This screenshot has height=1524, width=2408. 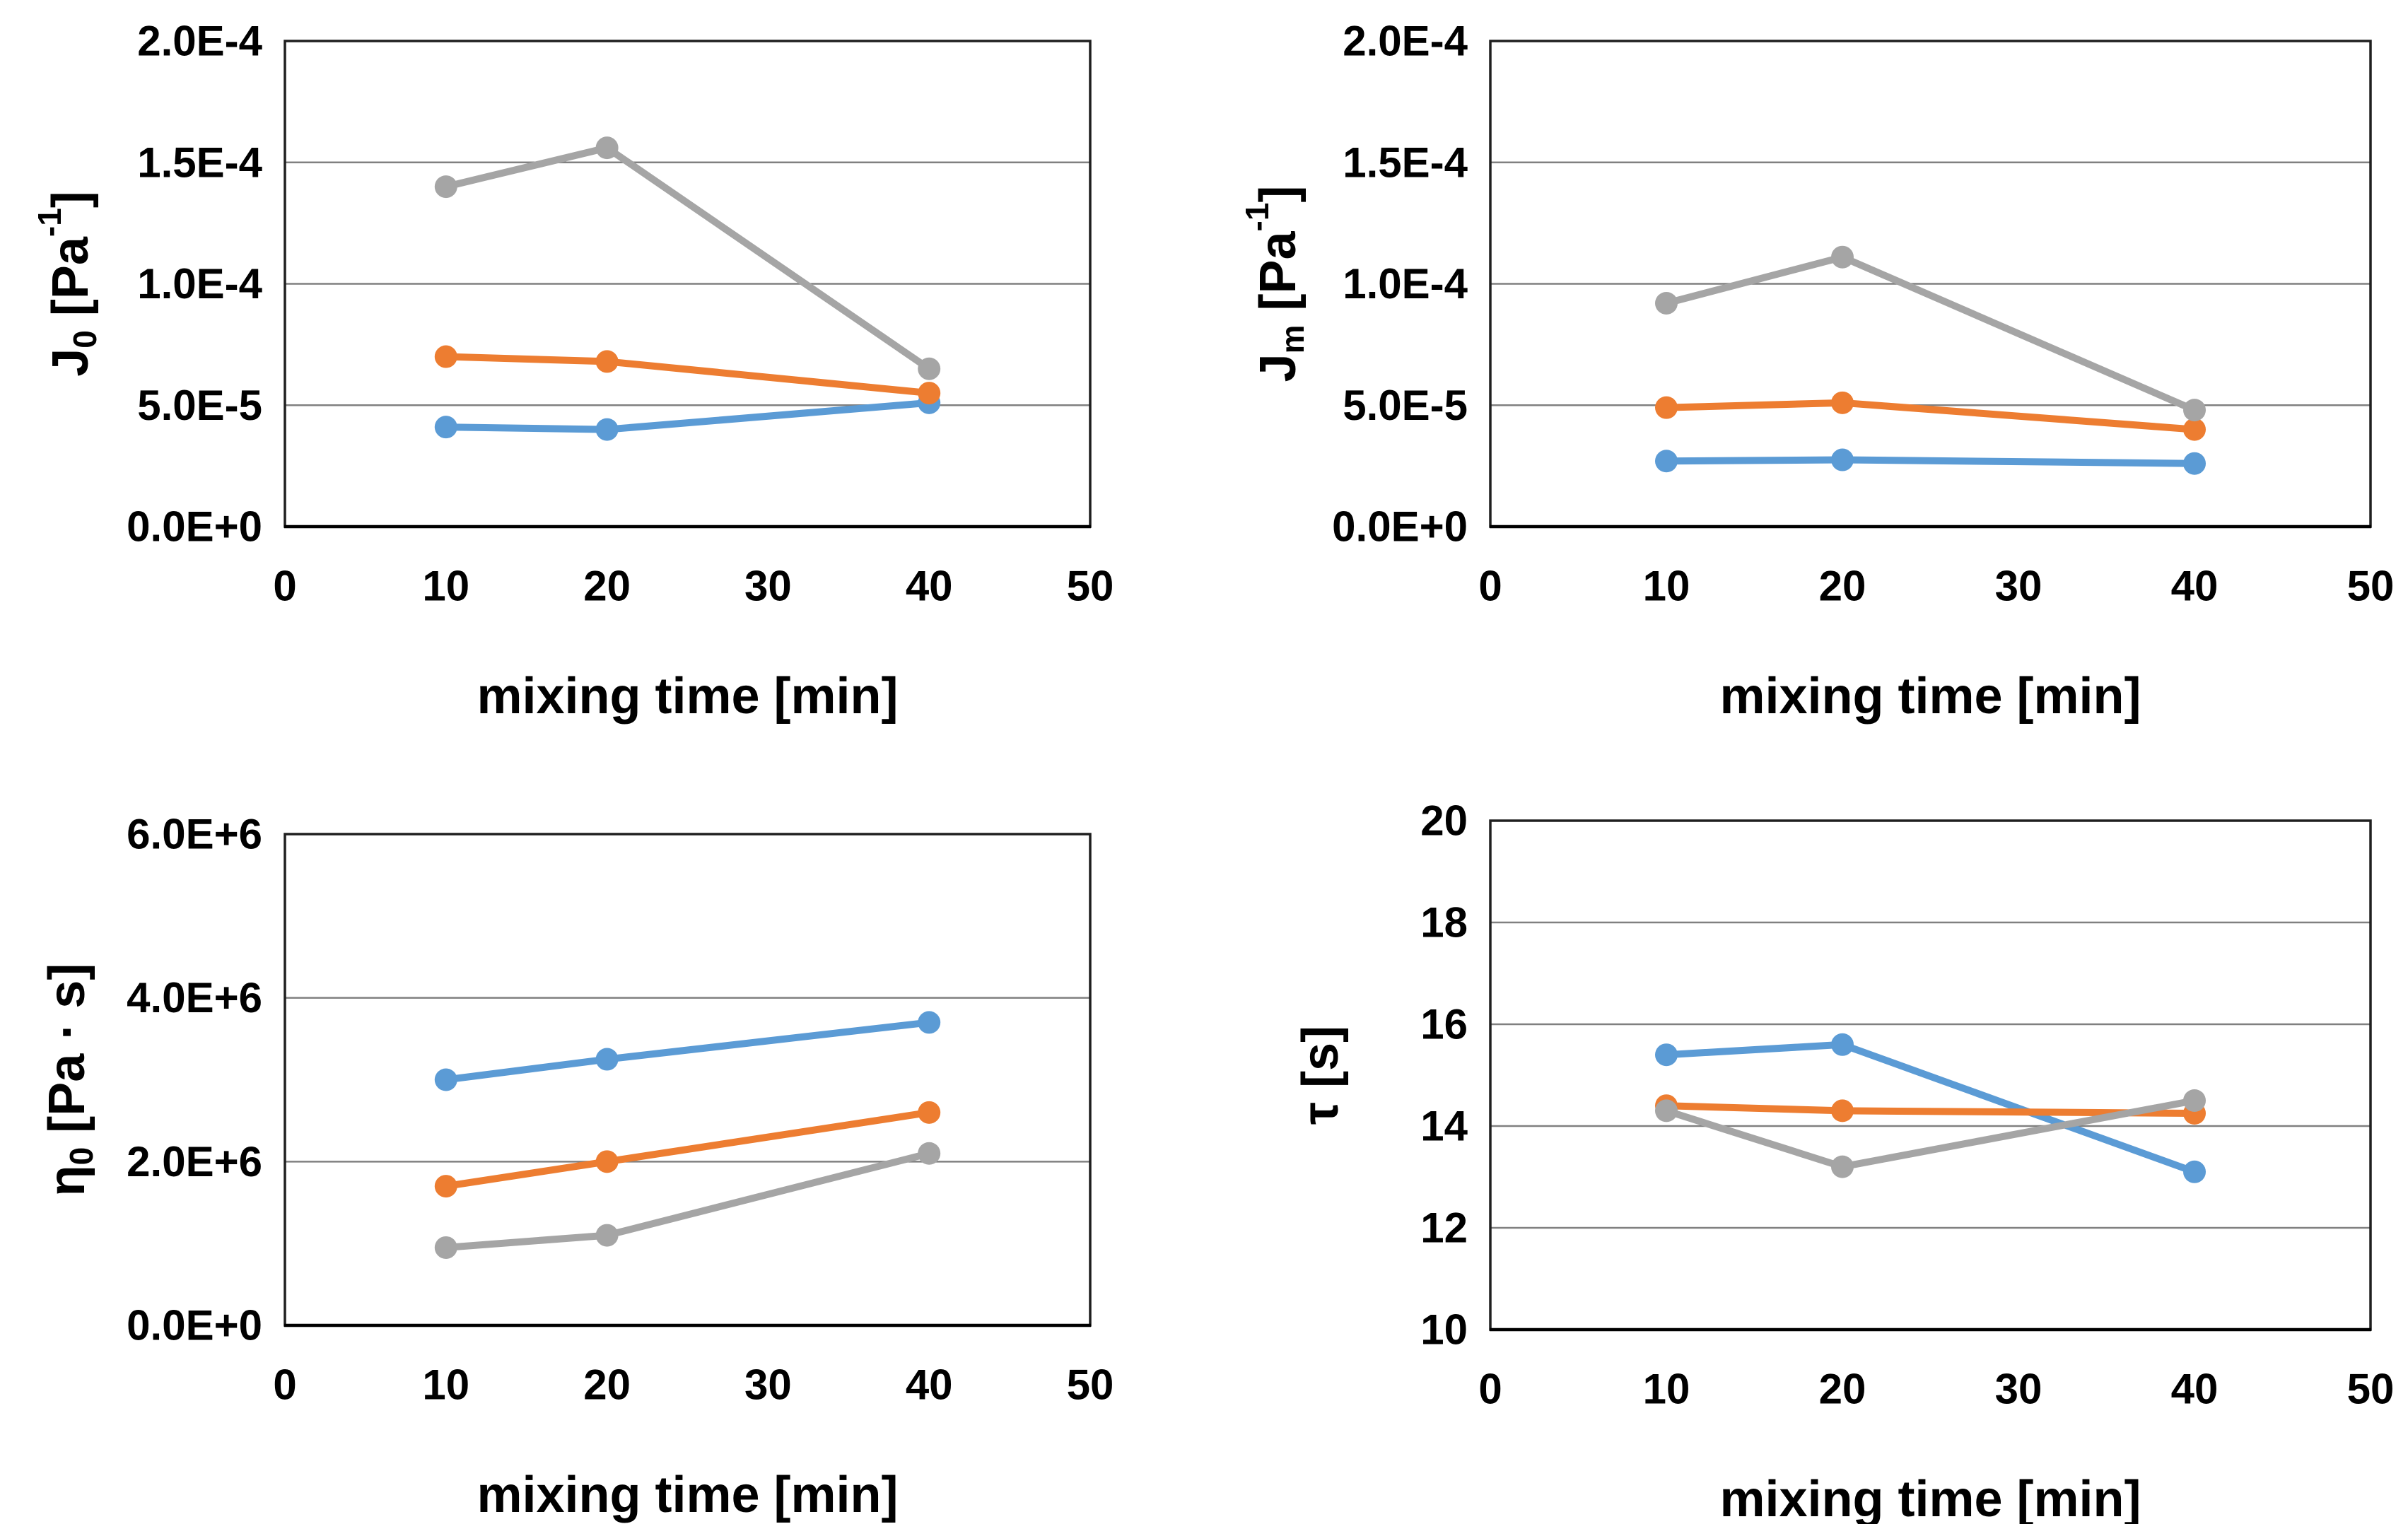 I want to click on y-tick-label: 20, so click(x=1444, y=821).